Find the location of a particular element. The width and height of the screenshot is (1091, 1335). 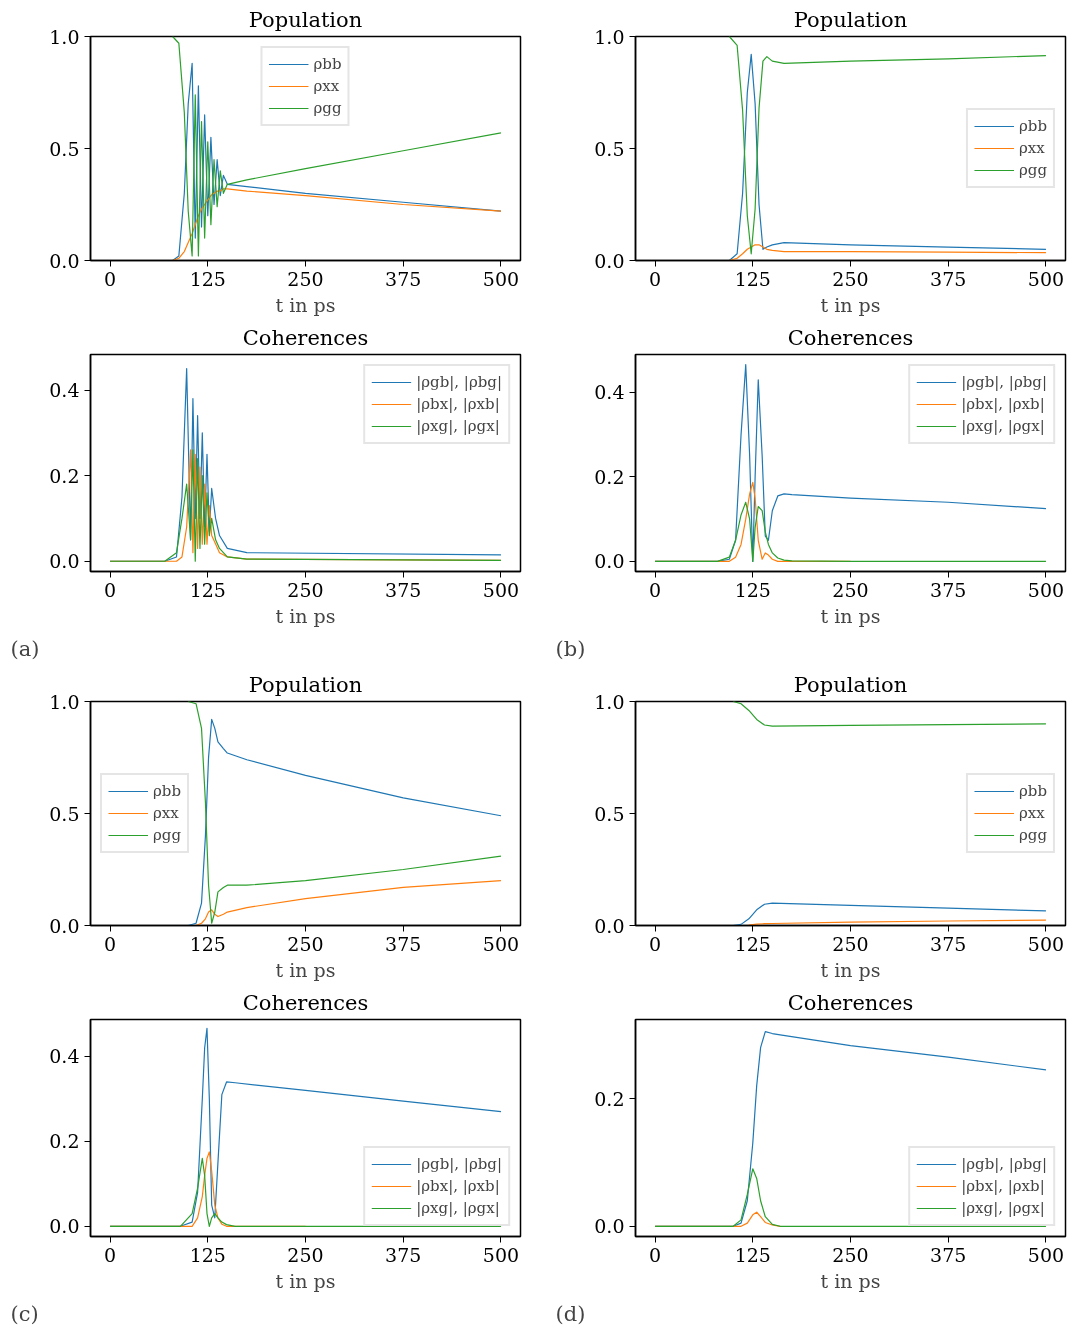

text: (d) is located at coordinates (570, 1313).